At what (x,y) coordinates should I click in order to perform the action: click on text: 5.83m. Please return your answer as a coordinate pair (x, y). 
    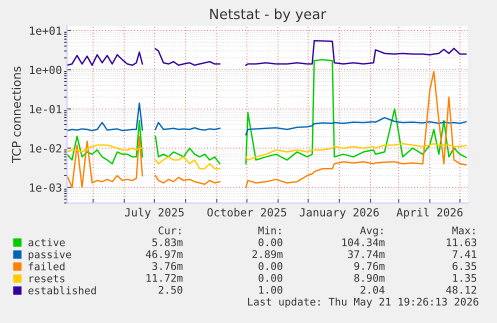
    Looking at the image, I should click on (167, 242).